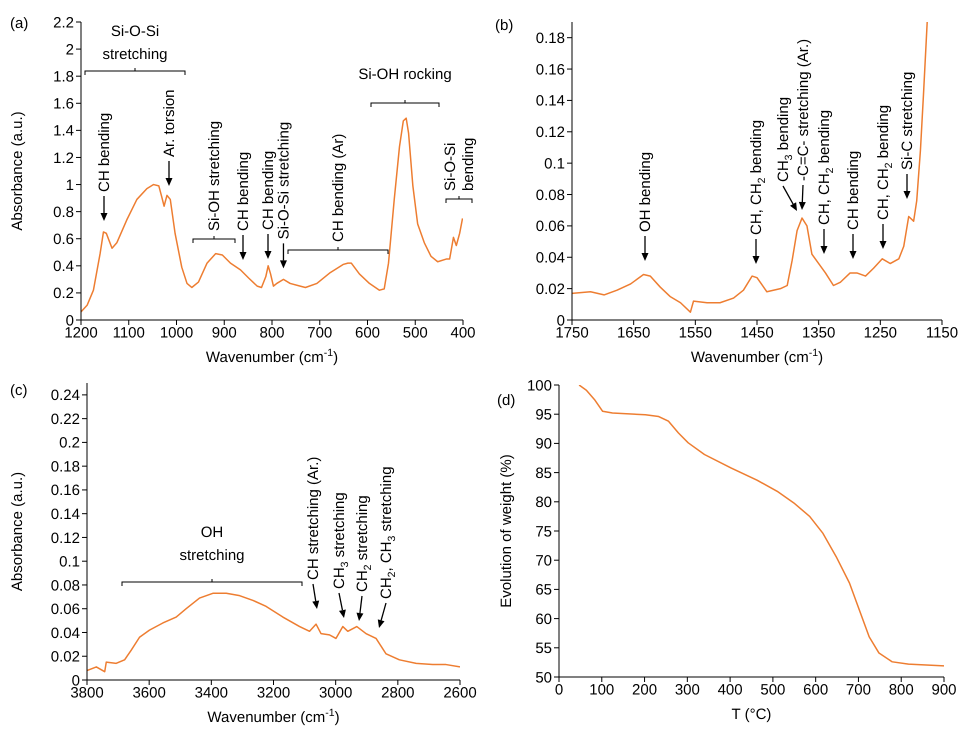 The width and height of the screenshot is (962, 730). I want to click on y-tick-label: 2.2, so click(63, 23).